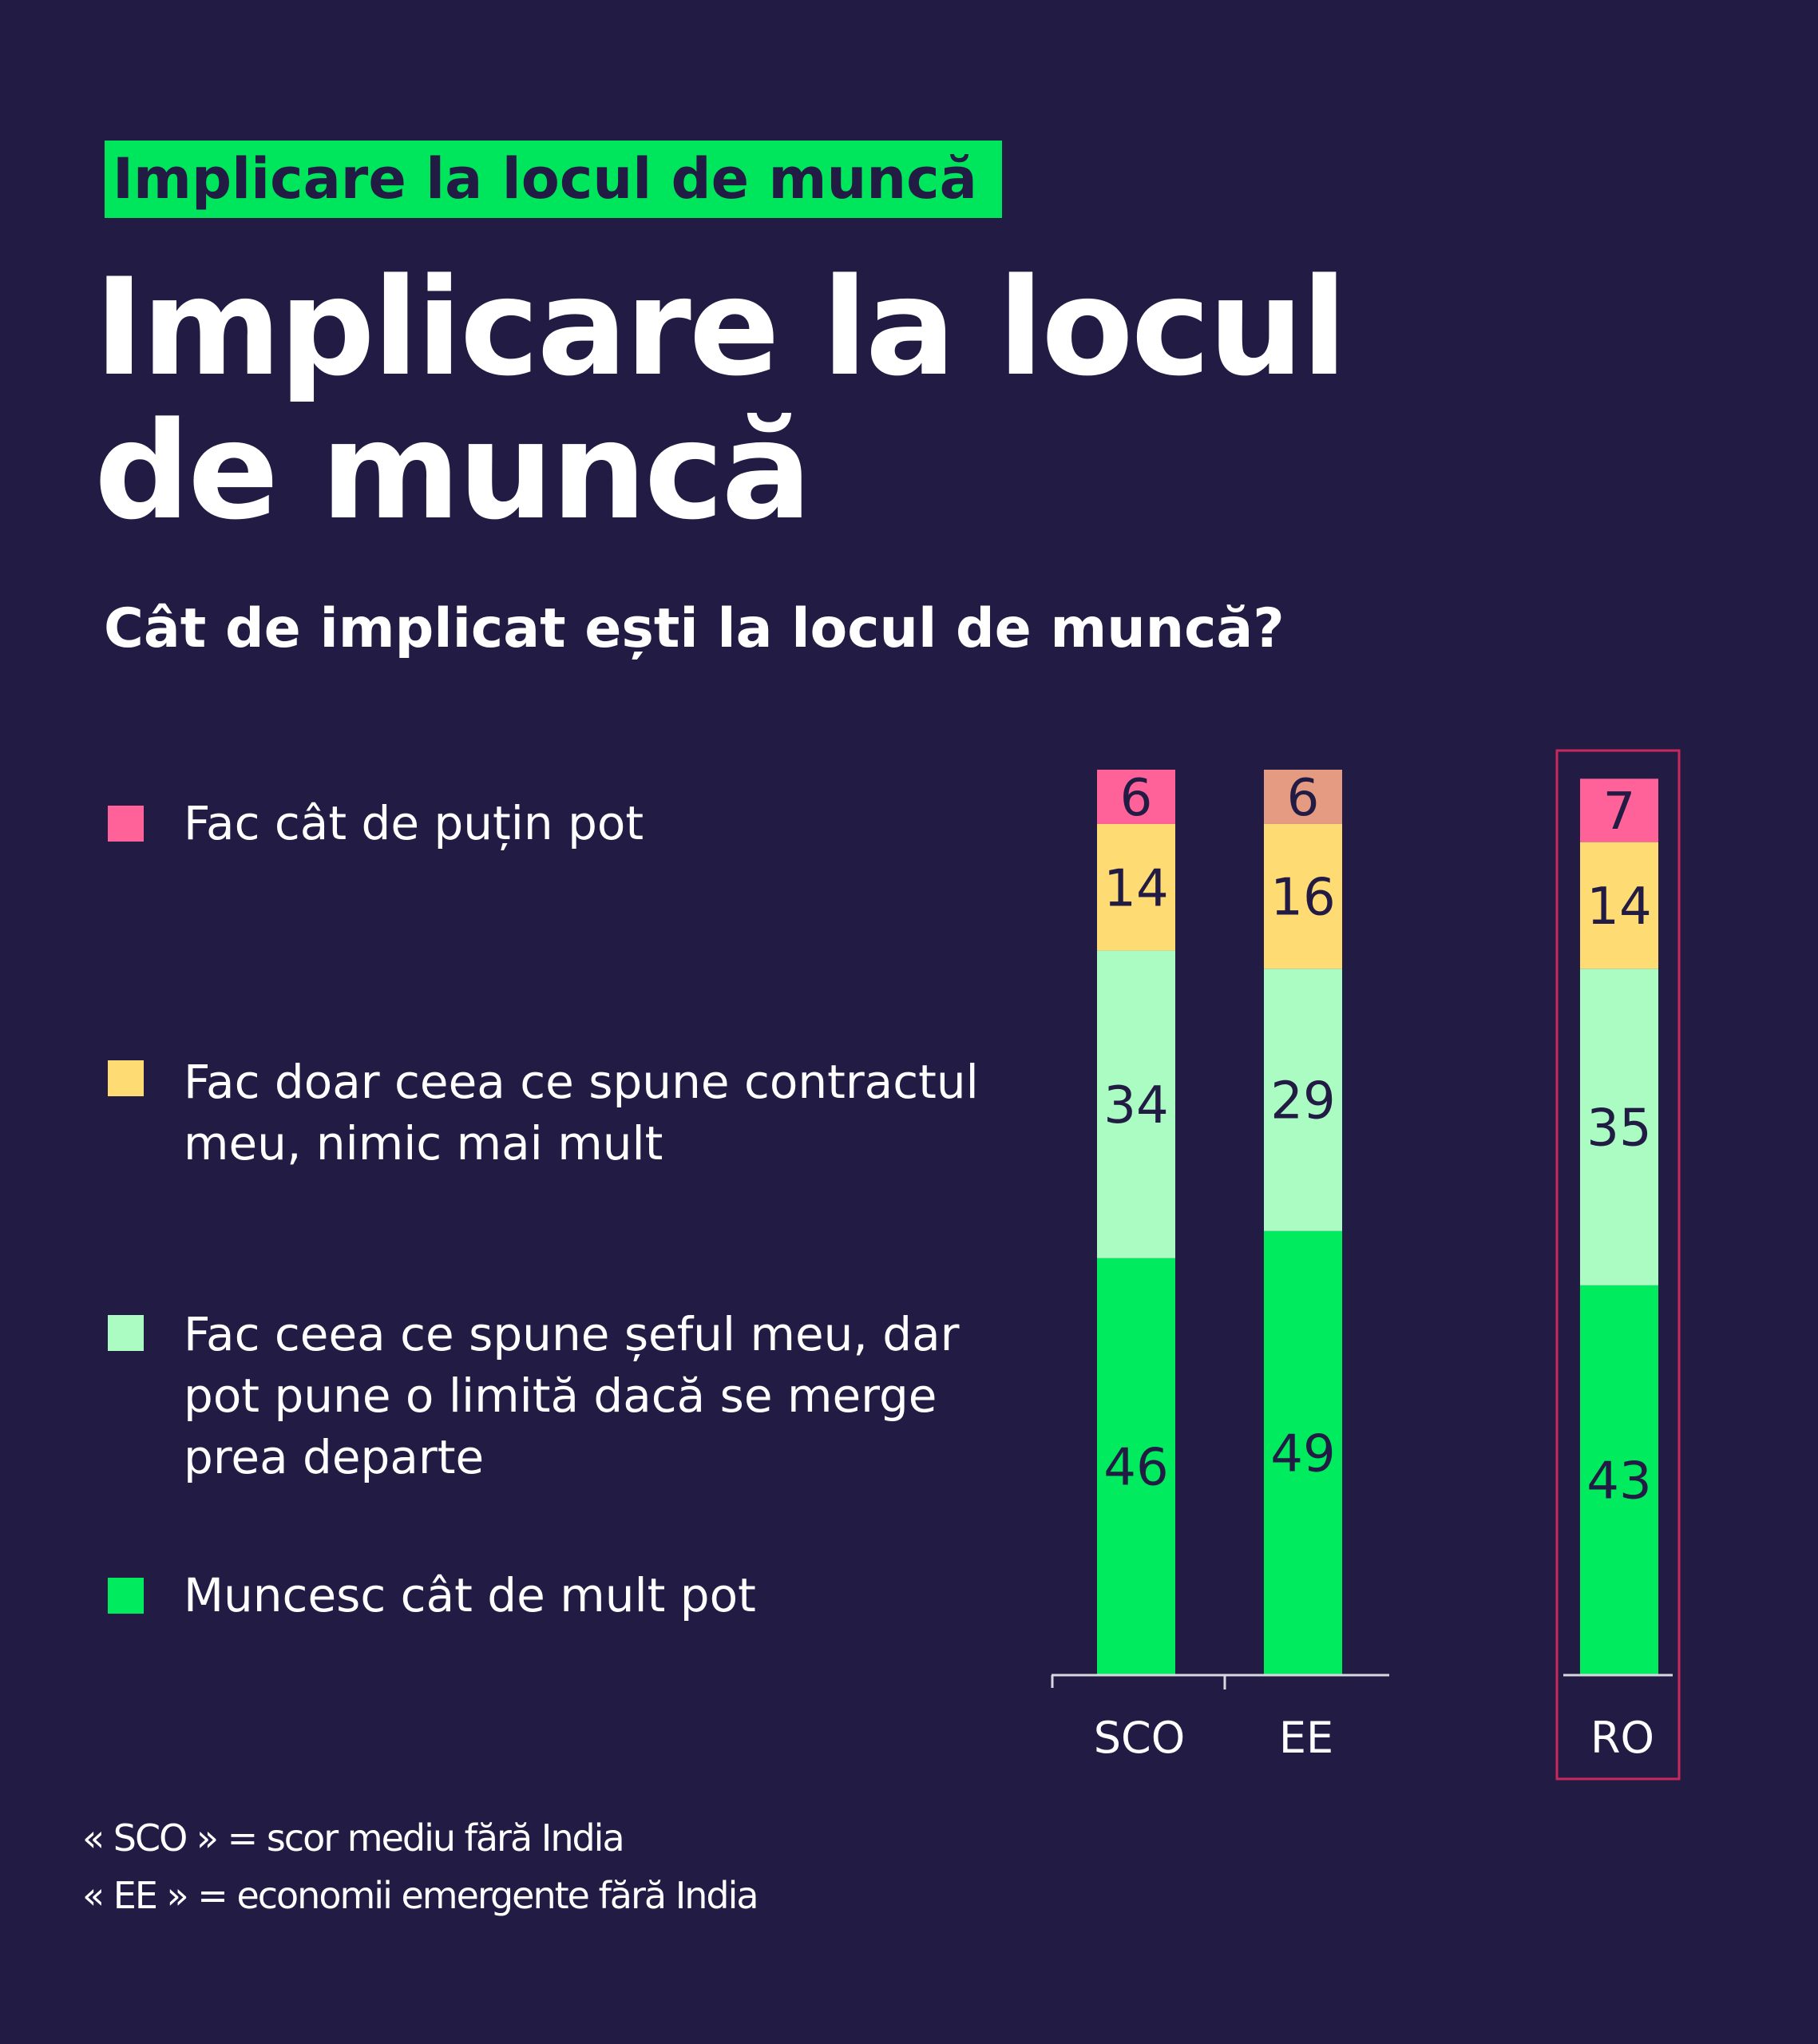 Image resolution: width=1818 pixels, height=2044 pixels. I want to click on x-tick-label-EE: EE, so click(1306, 1738).